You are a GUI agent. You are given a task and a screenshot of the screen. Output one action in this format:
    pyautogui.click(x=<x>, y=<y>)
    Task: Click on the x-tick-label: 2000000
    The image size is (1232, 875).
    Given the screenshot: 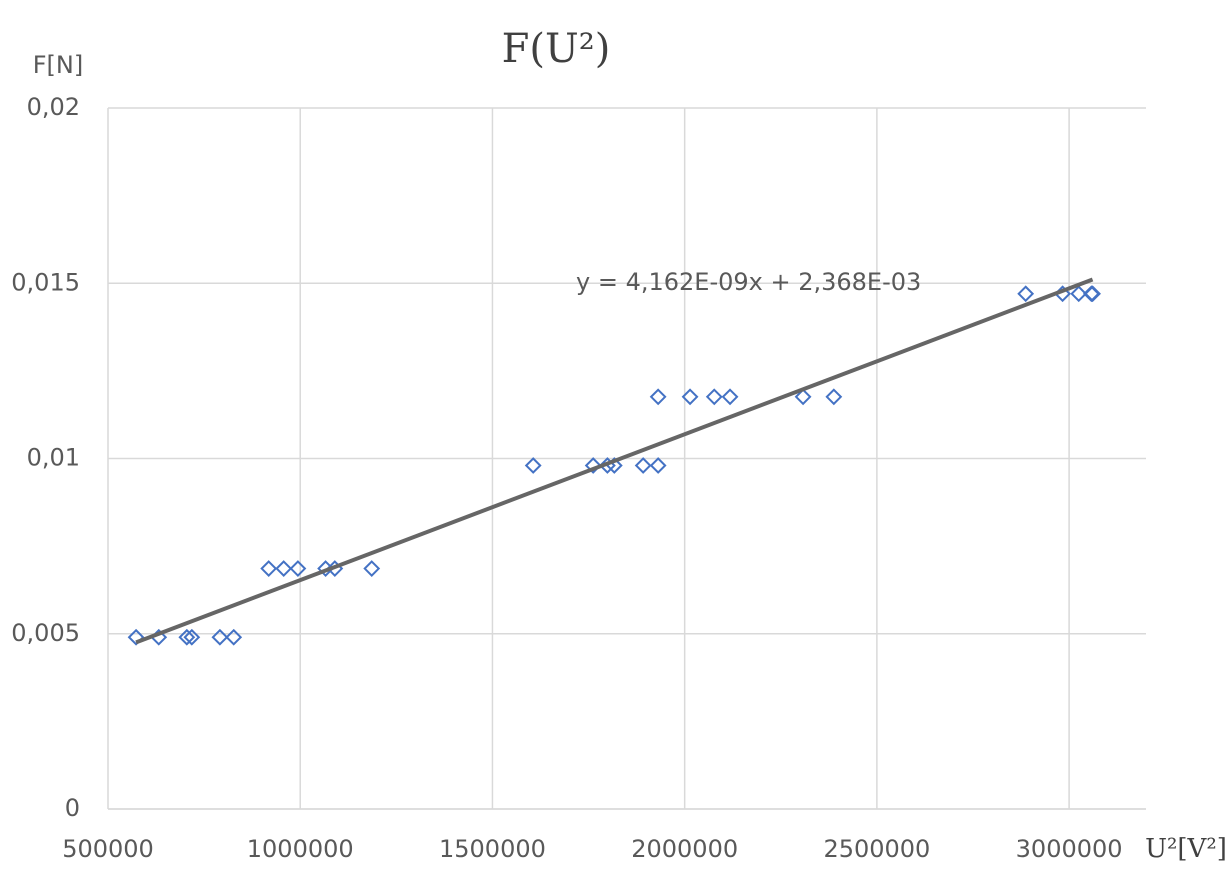 What is the action you would take?
    pyautogui.click(x=684, y=849)
    